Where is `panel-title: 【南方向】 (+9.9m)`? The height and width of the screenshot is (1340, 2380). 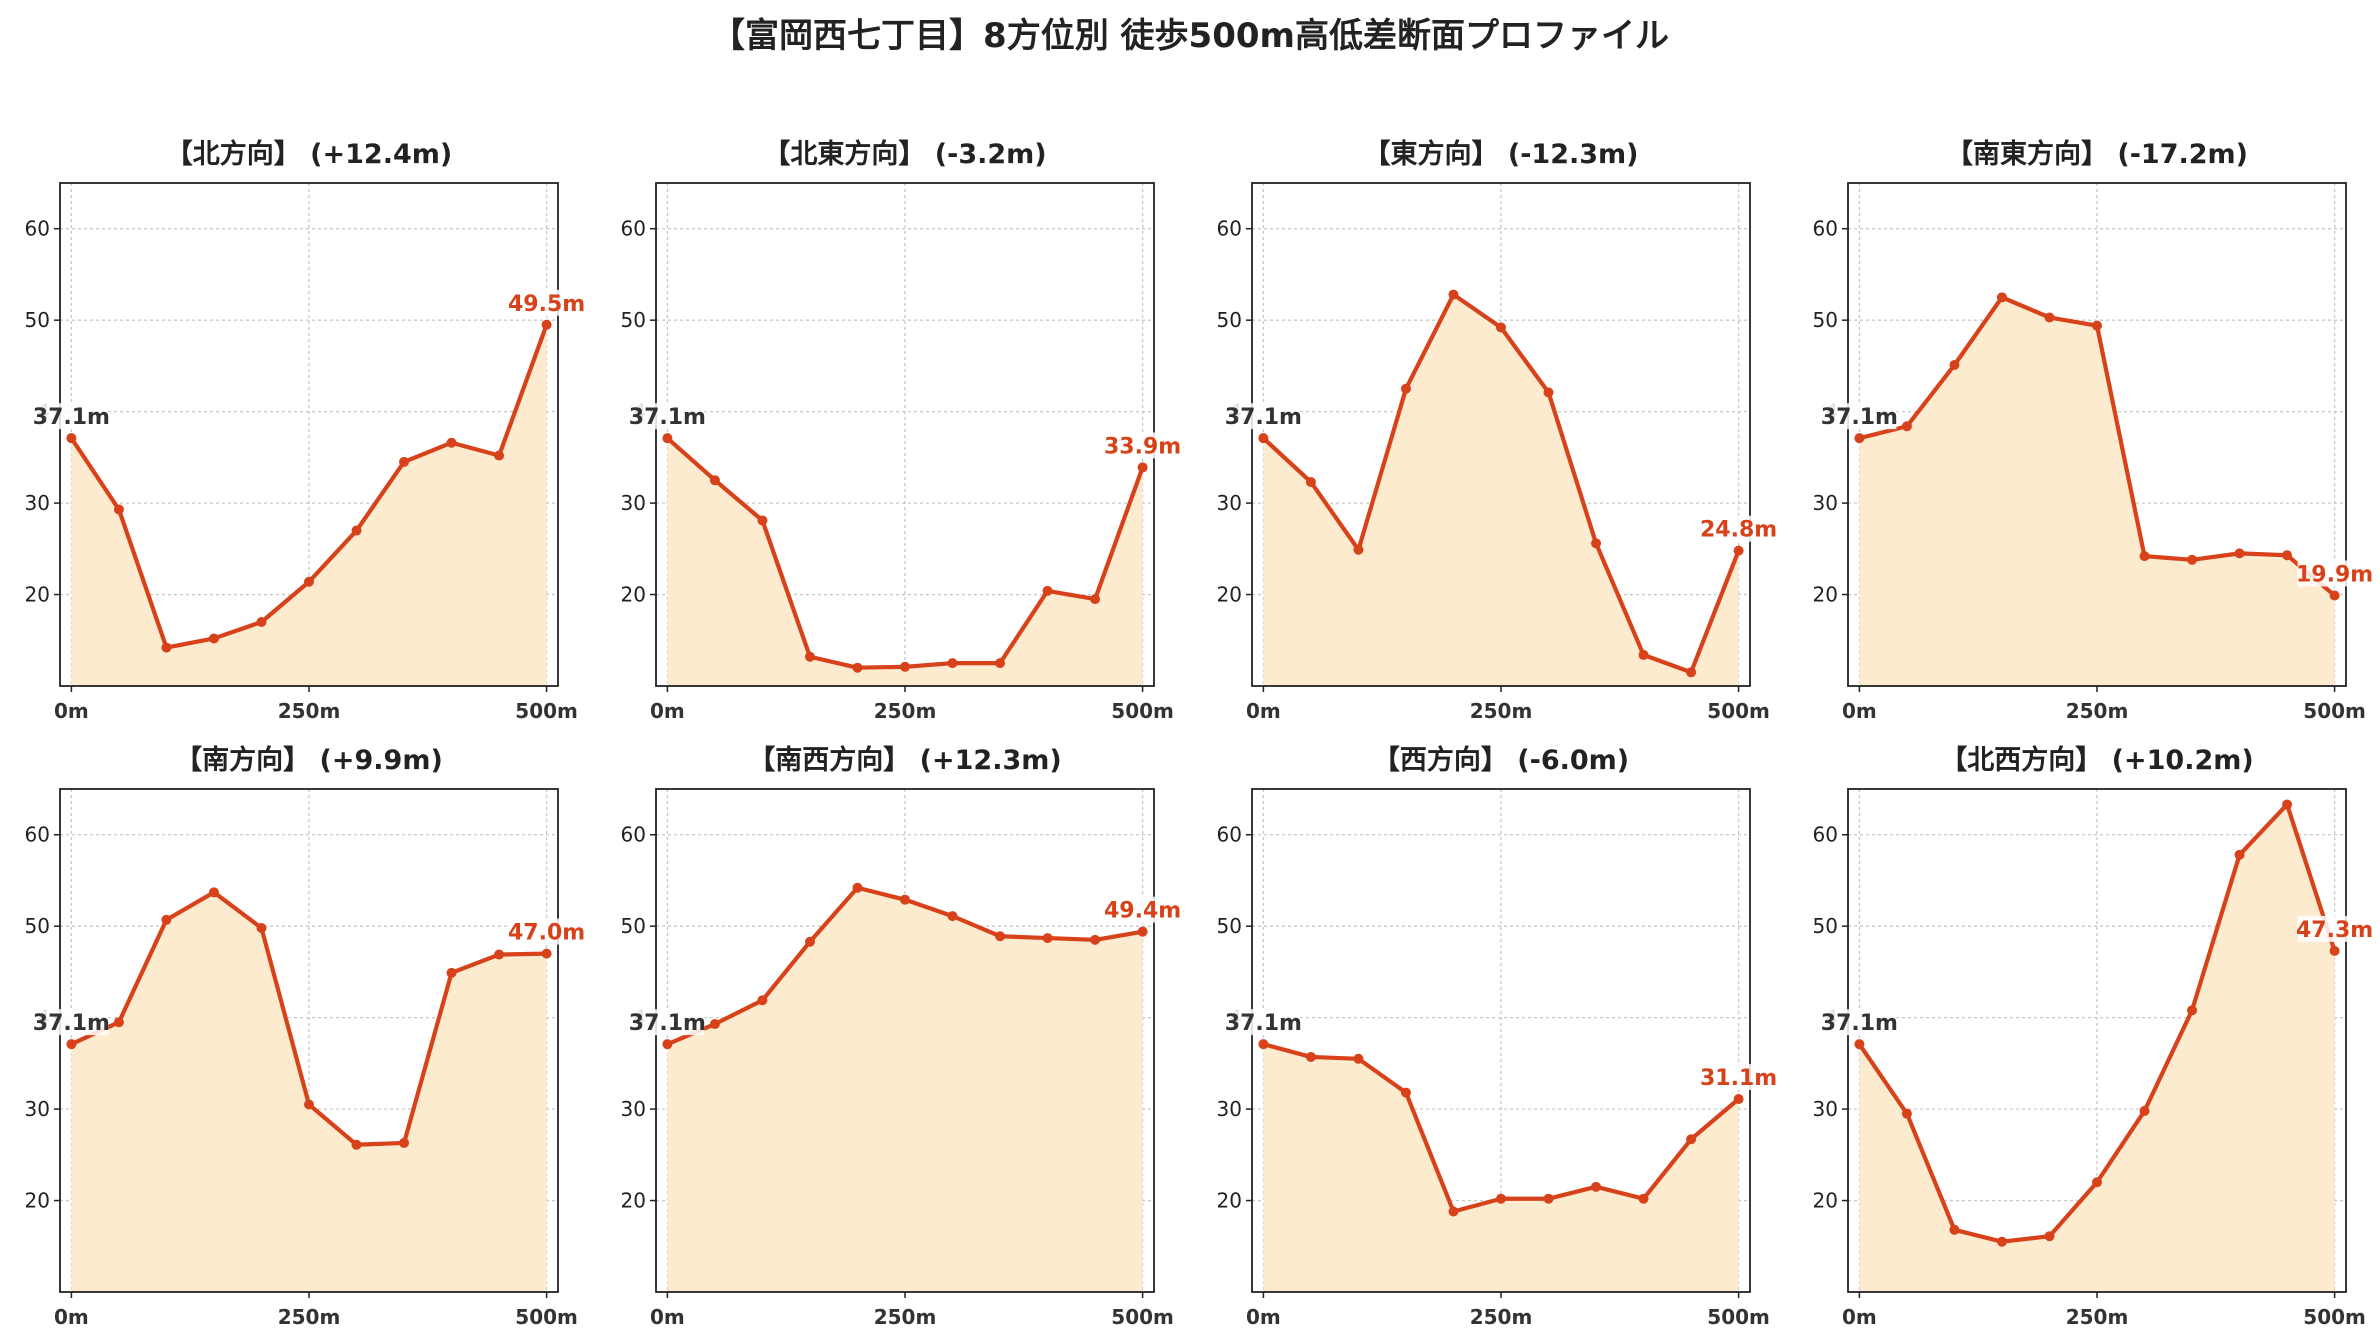
panel-title: 【南方向】 (+9.9m) is located at coordinates (309, 760).